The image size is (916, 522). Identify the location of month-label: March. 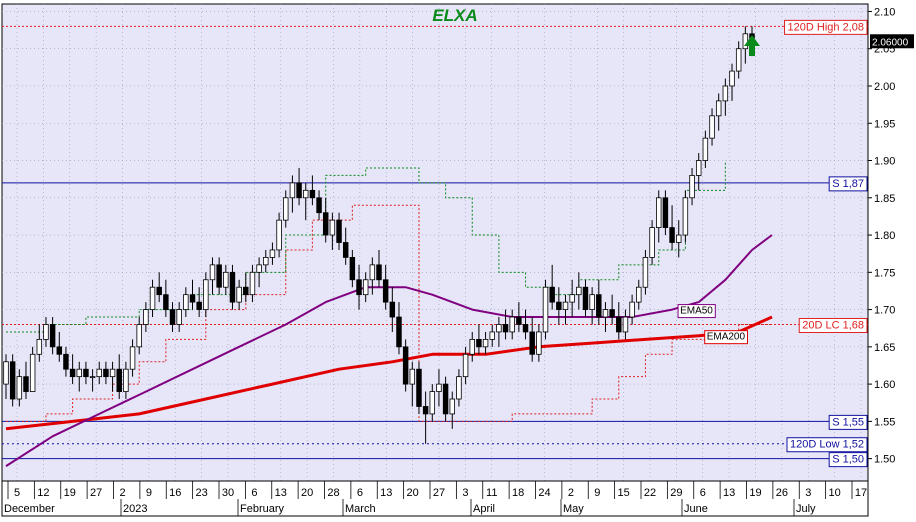
(360, 509).